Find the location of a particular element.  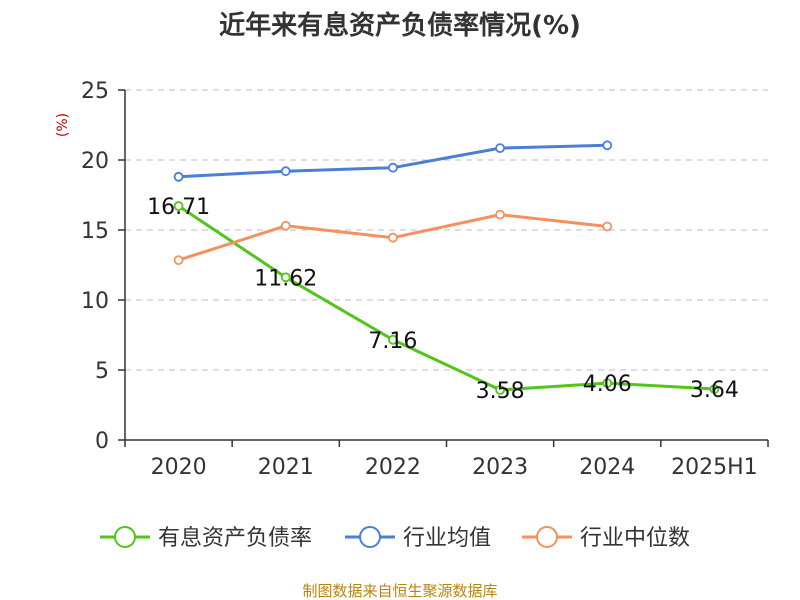

y-tick-label: 5 is located at coordinates (102, 371).